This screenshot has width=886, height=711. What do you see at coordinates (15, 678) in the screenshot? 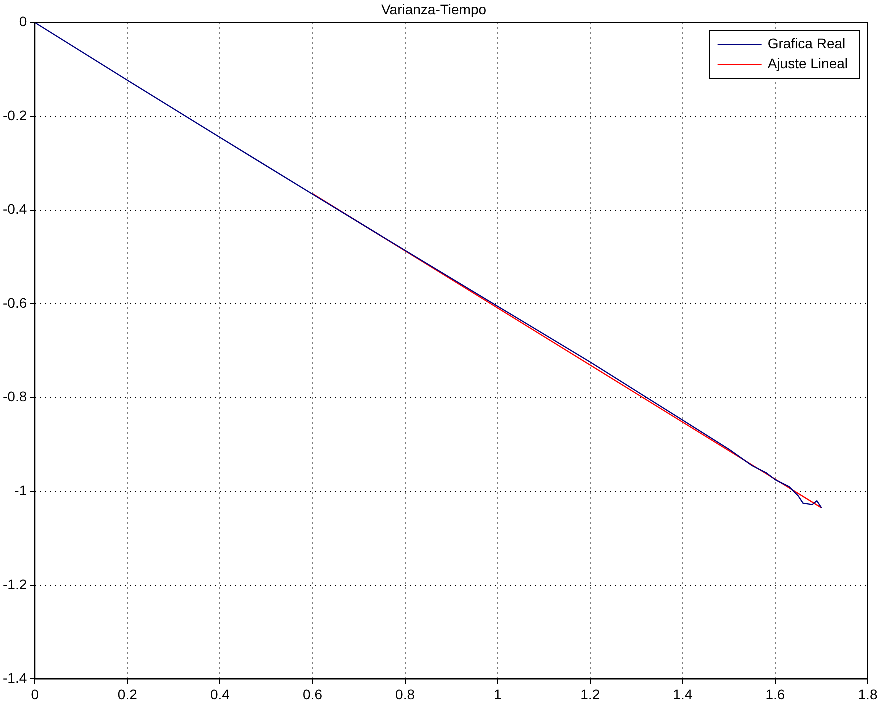
I see `y-tick-label: -1.4` at bounding box center [15, 678].